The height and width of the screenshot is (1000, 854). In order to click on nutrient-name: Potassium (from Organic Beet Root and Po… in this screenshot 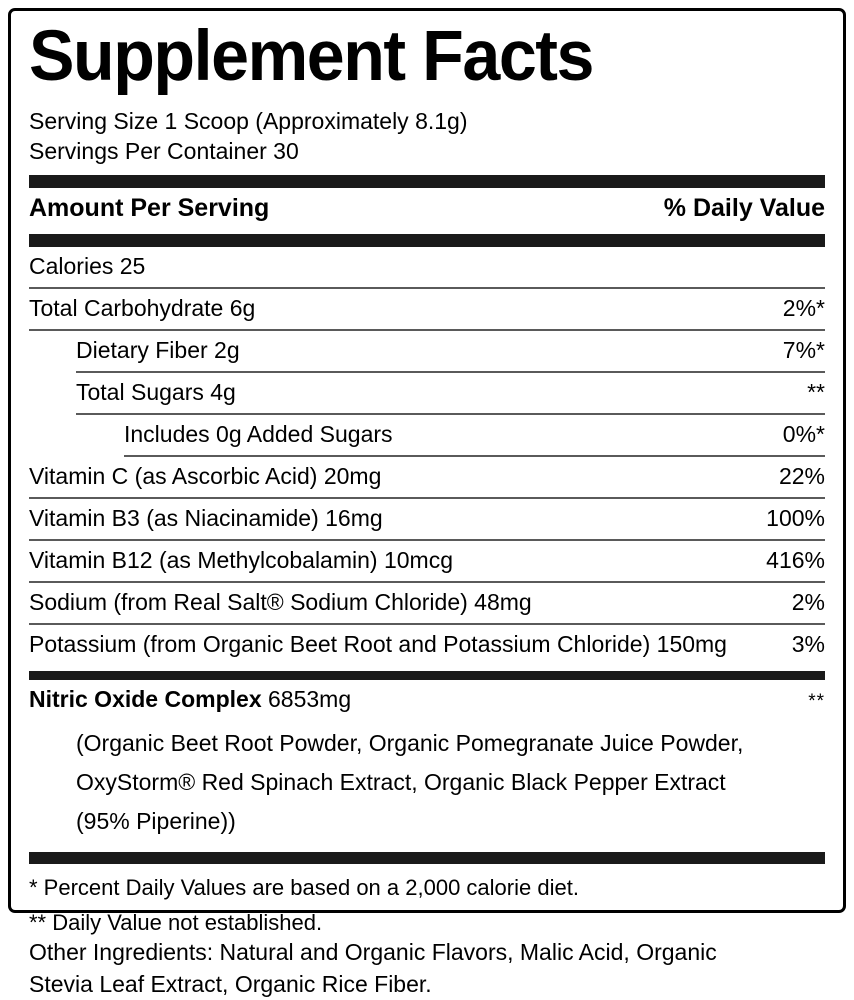, I will do `click(378, 643)`.